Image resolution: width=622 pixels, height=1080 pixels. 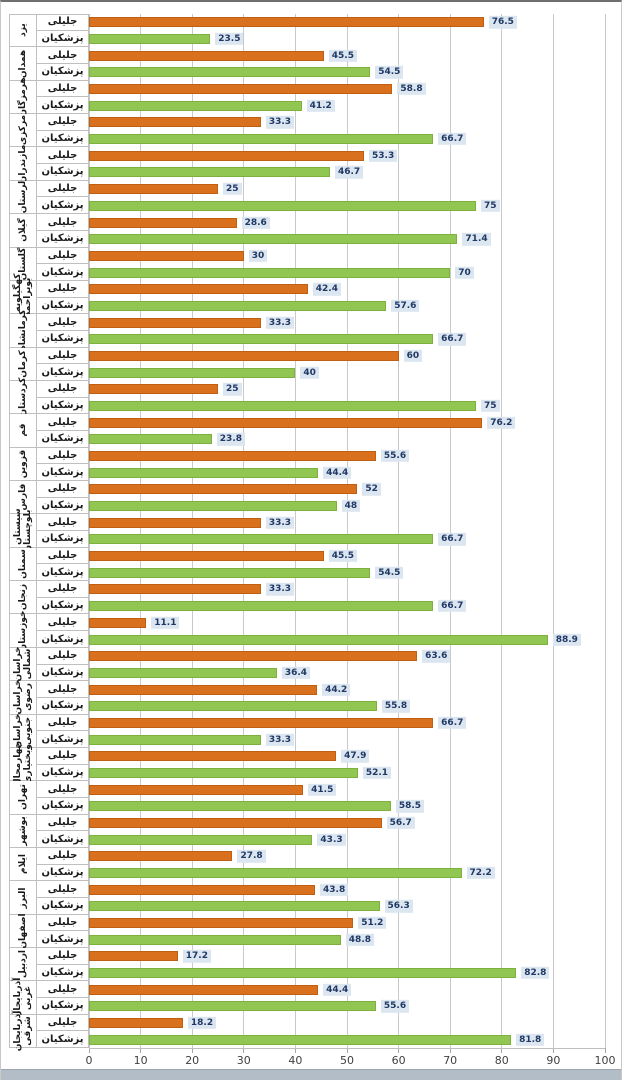 What do you see at coordinates (23, 730) in the screenshot?
I see `province-label-cell: خراسان جنوبی` at bounding box center [23, 730].